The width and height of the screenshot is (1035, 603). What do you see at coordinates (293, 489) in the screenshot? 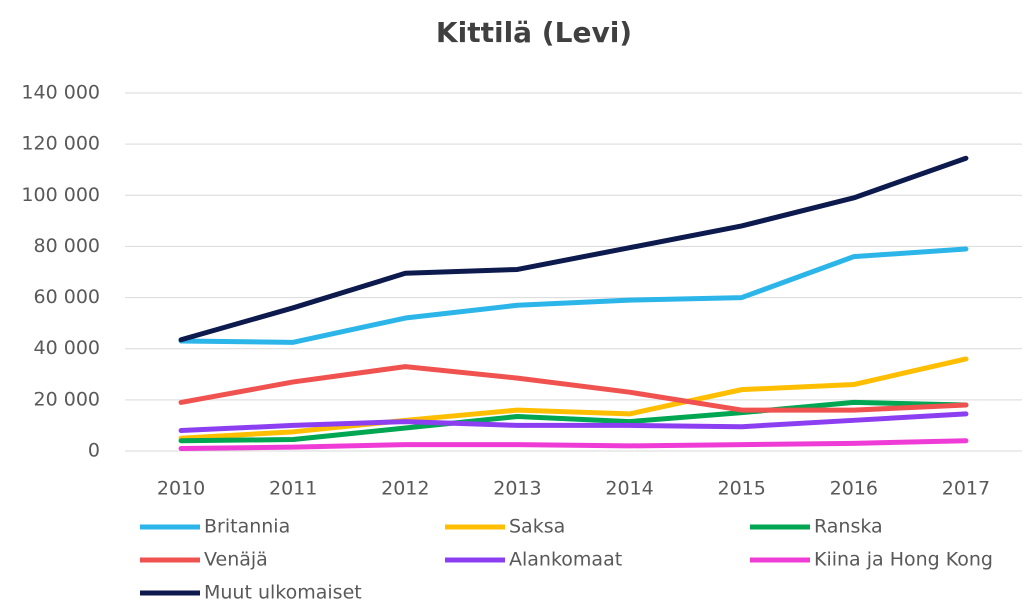
I see `x-tick-label: 2011` at bounding box center [293, 489].